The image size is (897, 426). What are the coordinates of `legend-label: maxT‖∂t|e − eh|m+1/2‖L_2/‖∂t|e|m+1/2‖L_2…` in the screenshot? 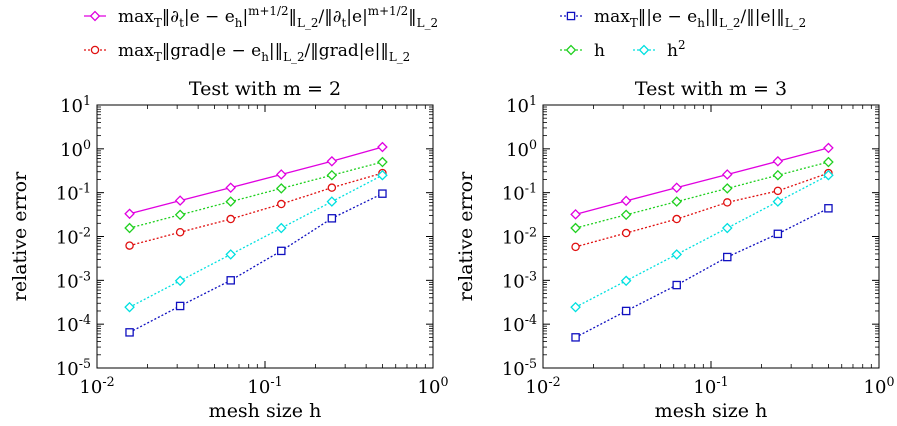 It's located at (278, 17).